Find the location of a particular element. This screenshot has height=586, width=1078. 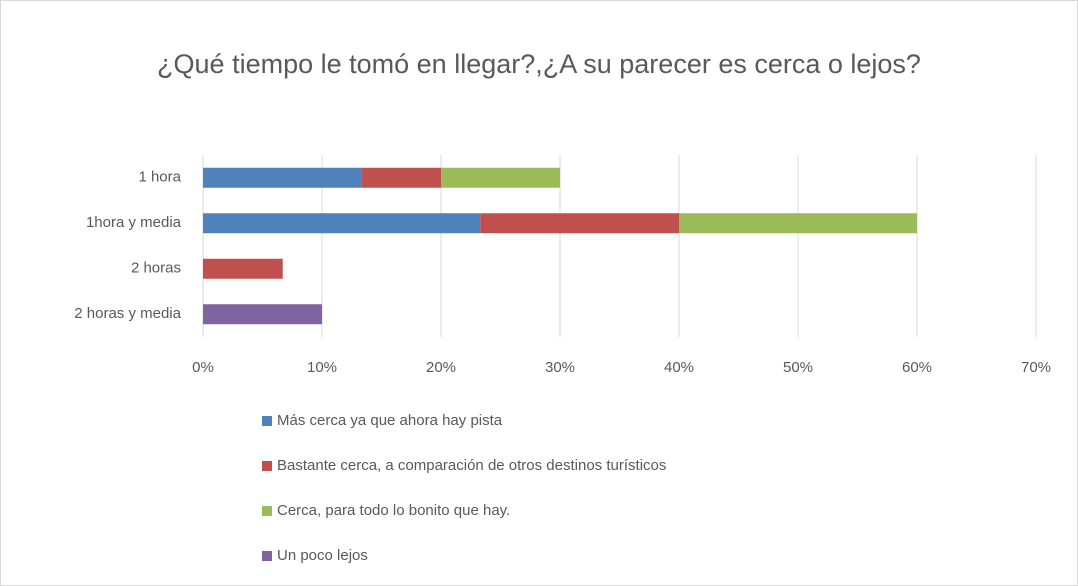

x-tick-label: 40% is located at coordinates (679, 367).